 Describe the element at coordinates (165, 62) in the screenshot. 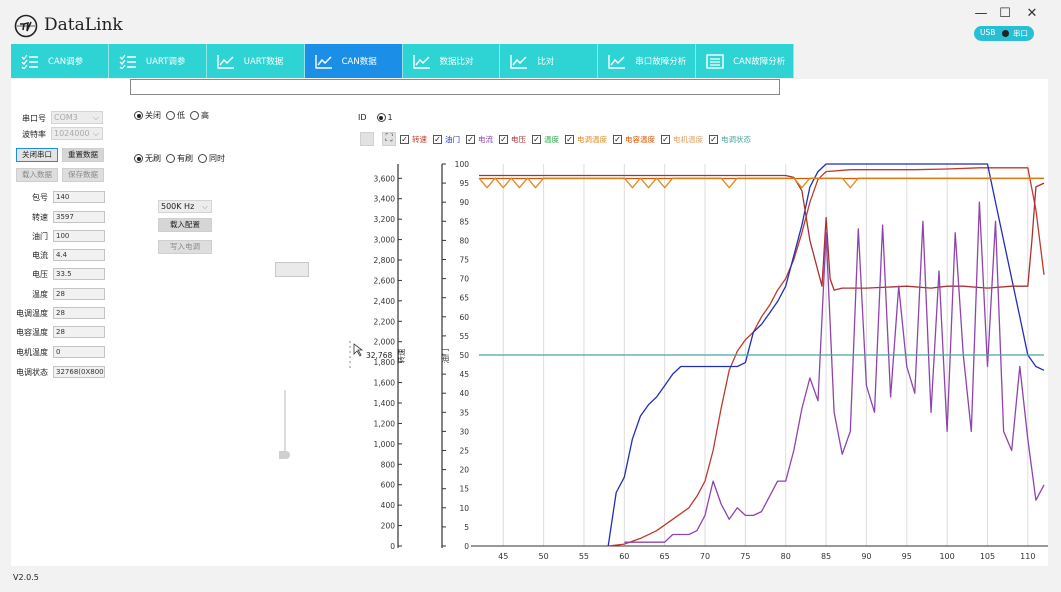

I see `tab-label: UART调参` at that location.